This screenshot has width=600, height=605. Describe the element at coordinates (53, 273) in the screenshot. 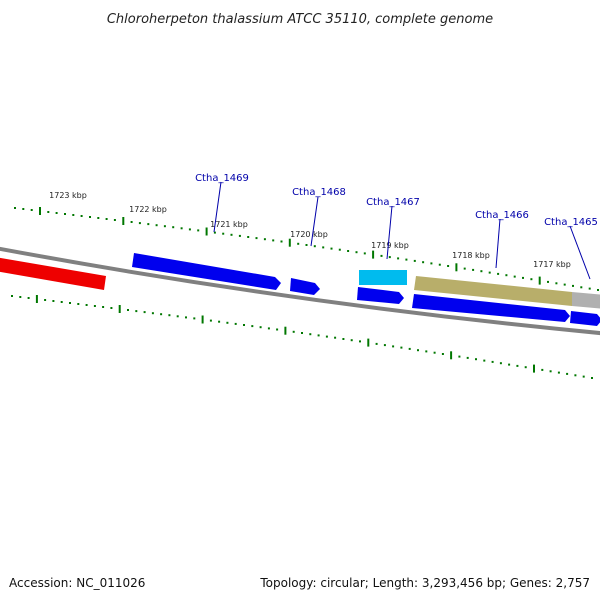

I see `feature-red` at that location.